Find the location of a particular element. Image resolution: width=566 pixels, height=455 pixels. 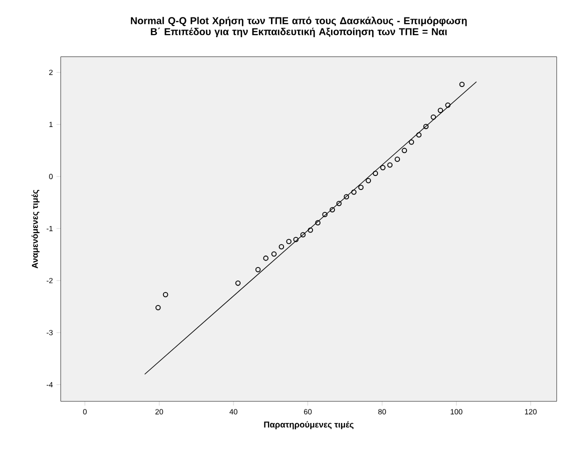

chart-title: Normal Q-Q Plot Χρήση των ΤΠΕ από τους Δασκάλους - Επιμόρφωση Β΄ Επιπέδου για την Εκπαιδευτική Αξιοποίηση των ΤΠΕ = Ναι is located at coordinates (298, 27).